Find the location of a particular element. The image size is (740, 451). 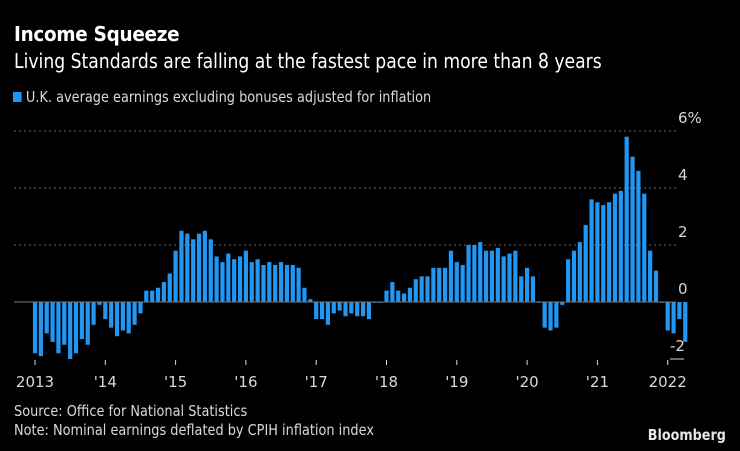

y-tick-label: 2 is located at coordinates (683, 232).